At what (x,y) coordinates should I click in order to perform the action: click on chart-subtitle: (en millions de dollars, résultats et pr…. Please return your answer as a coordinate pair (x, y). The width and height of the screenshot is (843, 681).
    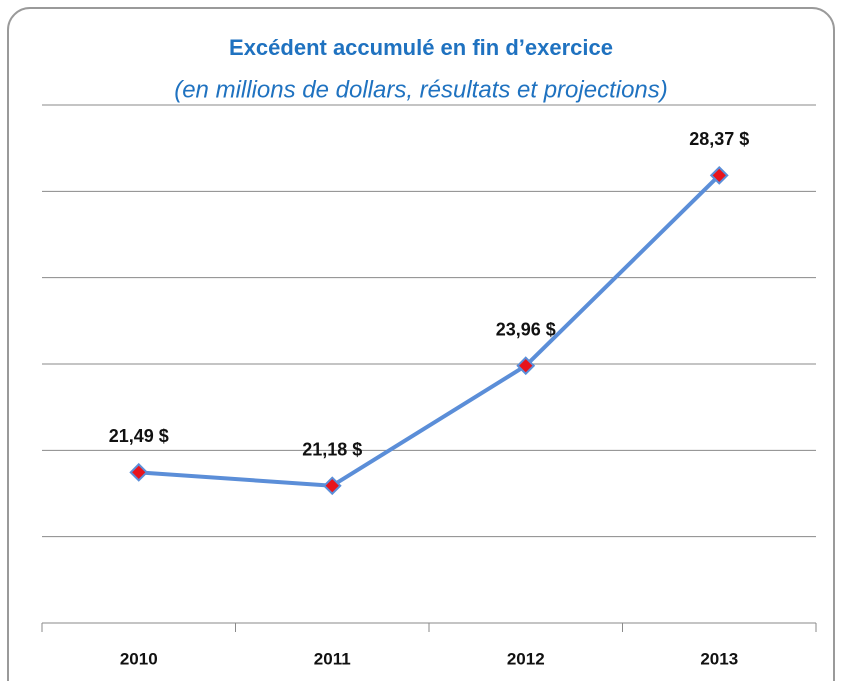
    Looking at the image, I should click on (421, 89).